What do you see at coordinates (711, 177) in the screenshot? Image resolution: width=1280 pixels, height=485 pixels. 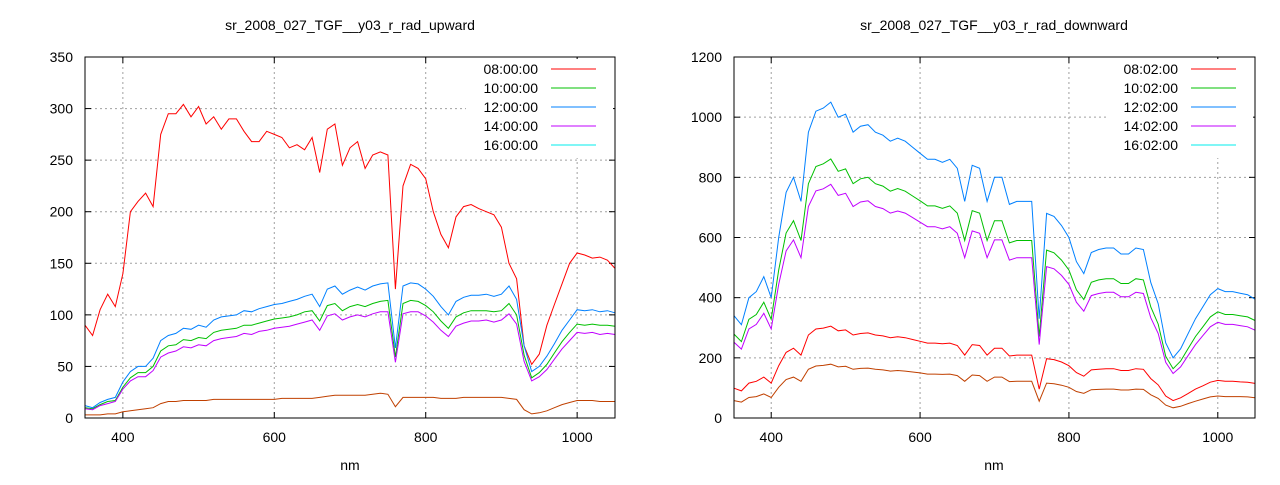 I see `y-tick-label: 800` at bounding box center [711, 177].